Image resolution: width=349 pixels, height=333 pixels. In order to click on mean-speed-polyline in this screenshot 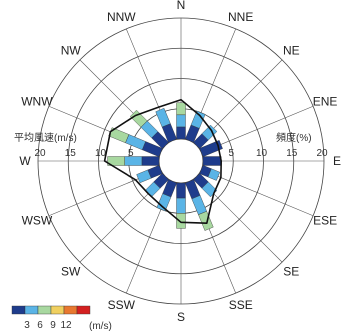, I will do `click(162, 161)`.